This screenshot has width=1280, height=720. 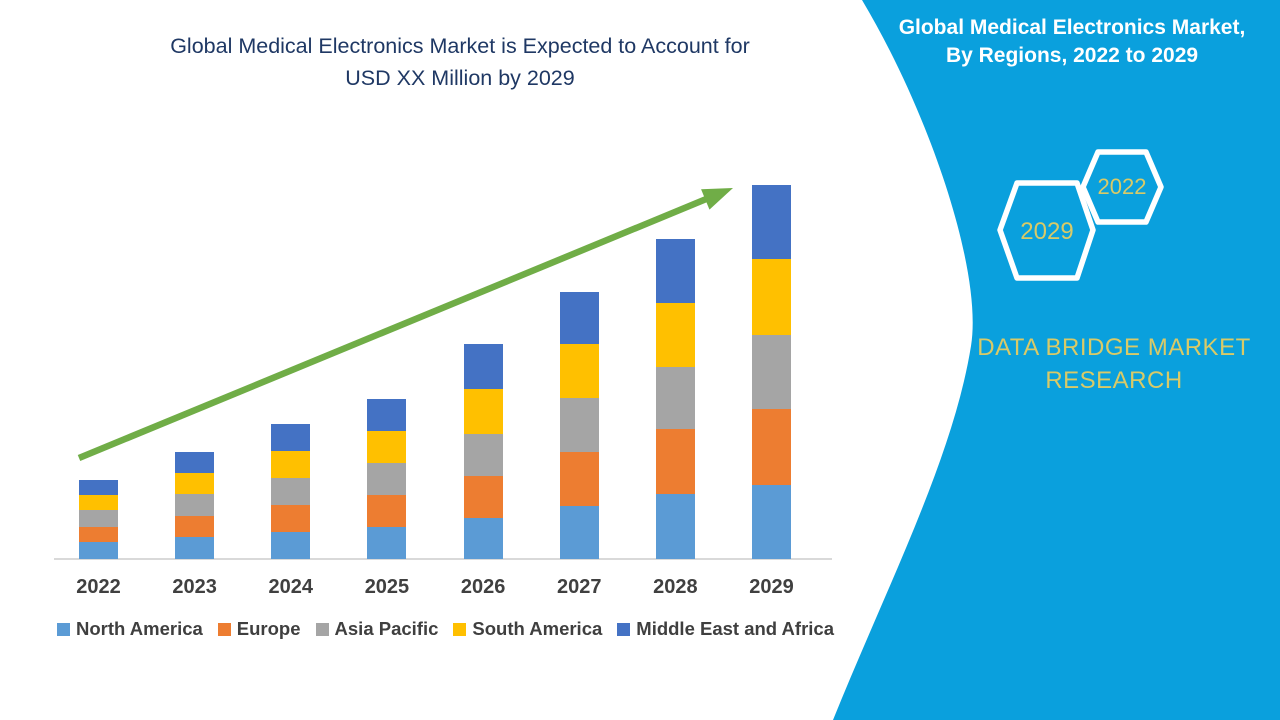 What do you see at coordinates (483, 455) in the screenshot?
I see `bar-segment-2026-asia-pacific` at bounding box center [483, 455].